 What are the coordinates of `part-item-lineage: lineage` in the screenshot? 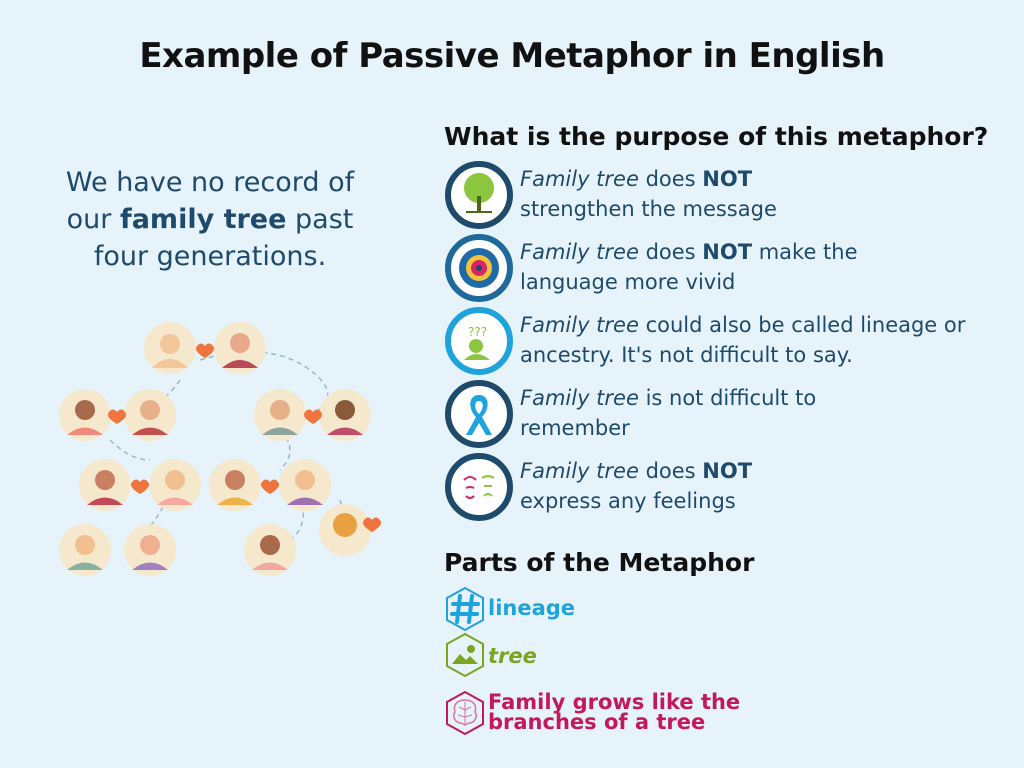 It's located at (544, 609).